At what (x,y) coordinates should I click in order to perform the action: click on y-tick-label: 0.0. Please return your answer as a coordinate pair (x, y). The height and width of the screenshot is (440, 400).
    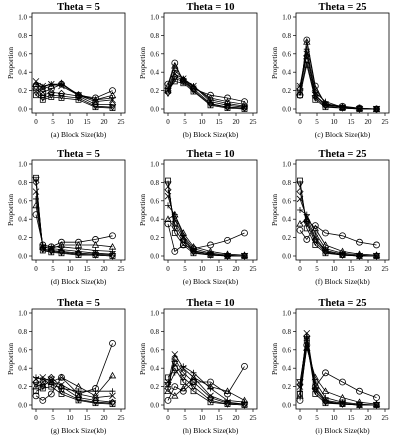
    Looking at the image, I should click on (22, 406).